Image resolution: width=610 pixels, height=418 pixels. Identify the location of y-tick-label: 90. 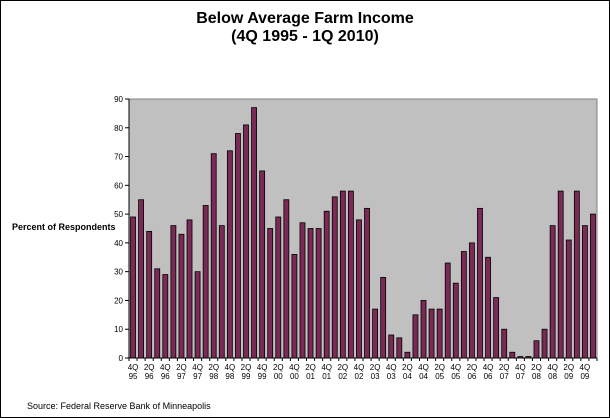
(118, 99).